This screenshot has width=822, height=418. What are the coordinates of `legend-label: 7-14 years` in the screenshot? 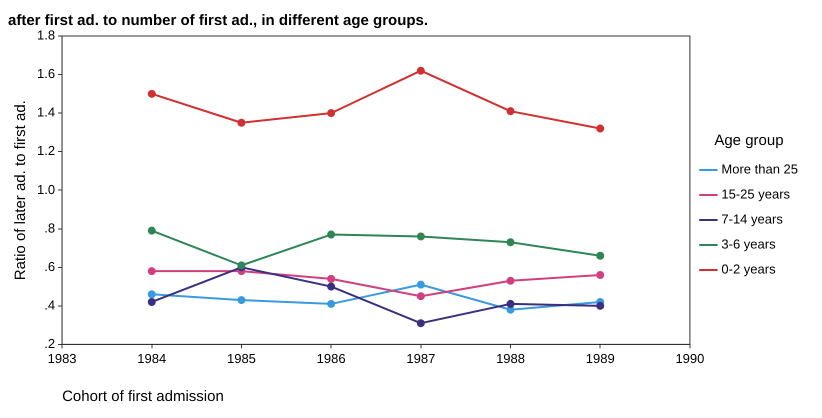 It's located at (752, 219).